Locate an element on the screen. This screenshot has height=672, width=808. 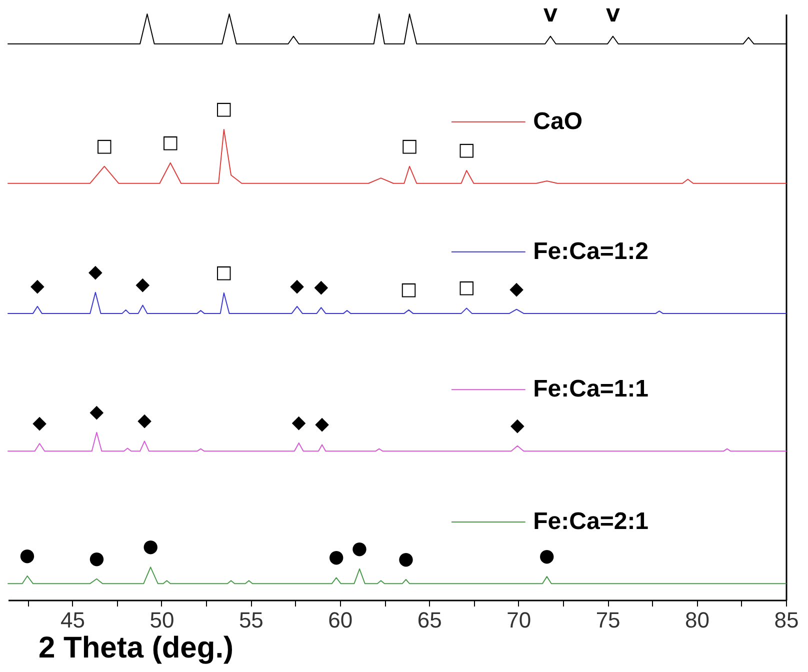
x-tick-label: 55 is located at coordinates (251, 620).